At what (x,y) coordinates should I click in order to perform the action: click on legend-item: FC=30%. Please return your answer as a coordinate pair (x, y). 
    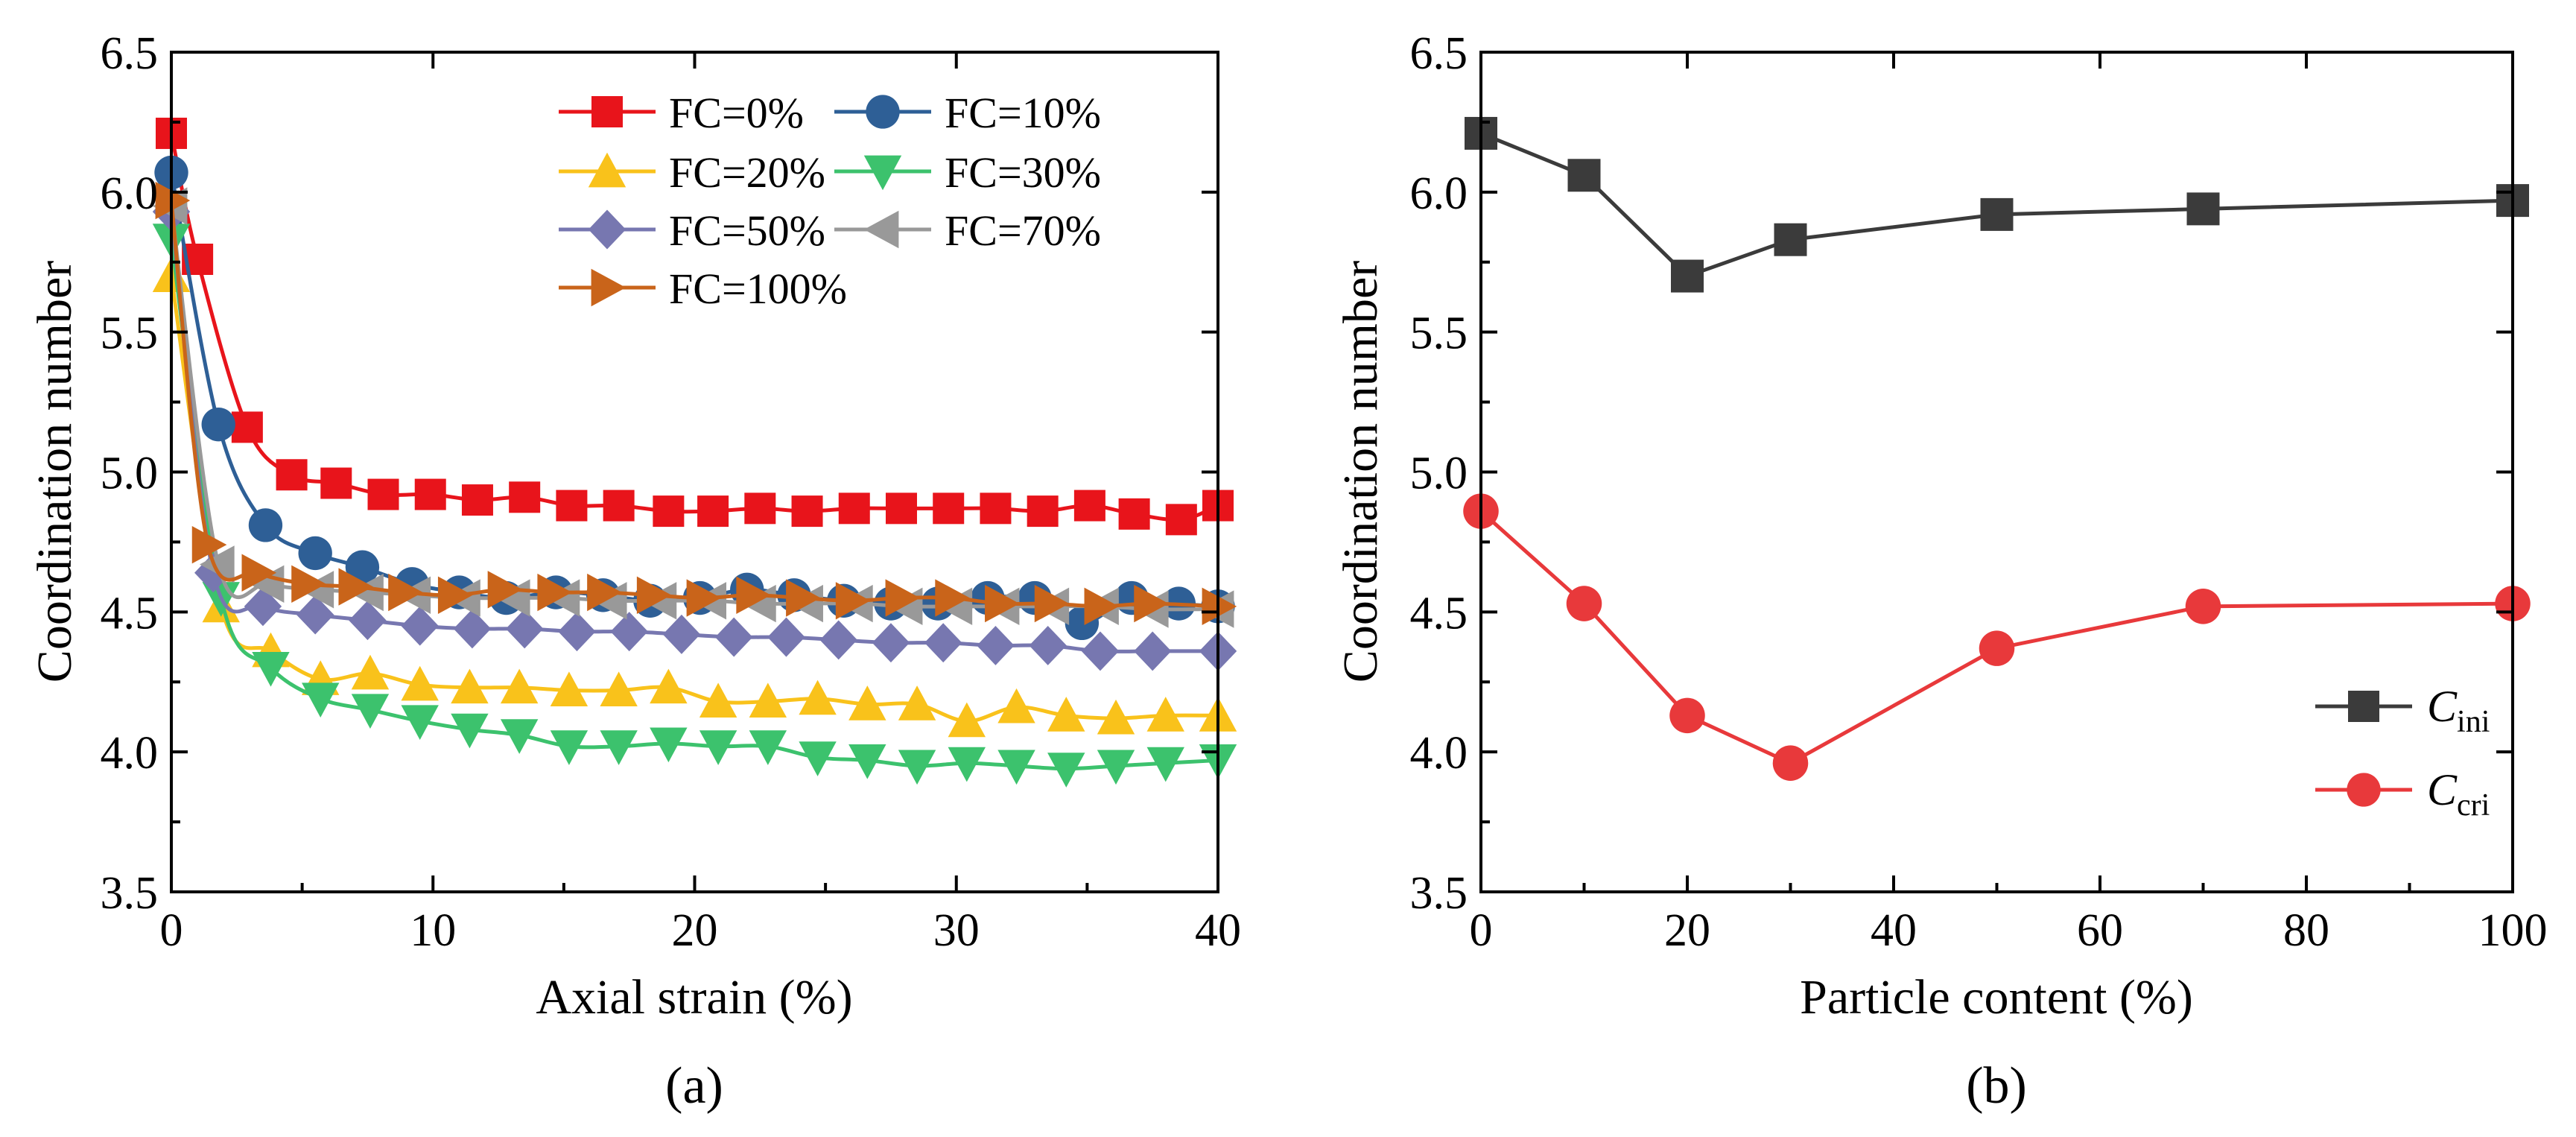
    Looking at the image, I should click on (967, 172).